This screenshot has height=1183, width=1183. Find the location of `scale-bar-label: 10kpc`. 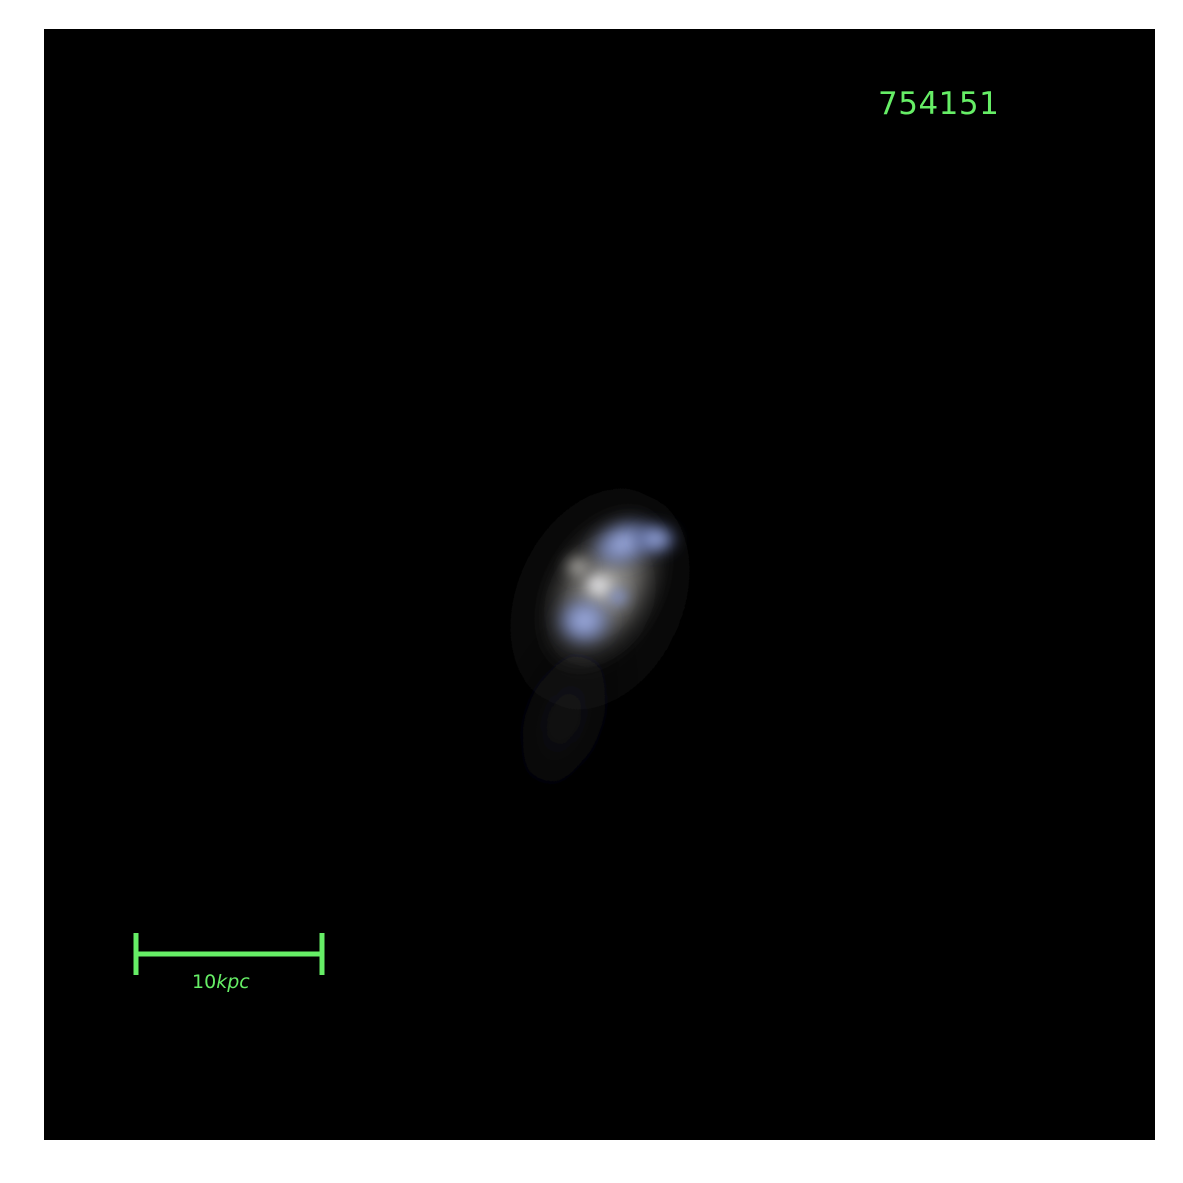

scale-bar-label: 10kpc is located at coordinates (221, 982).